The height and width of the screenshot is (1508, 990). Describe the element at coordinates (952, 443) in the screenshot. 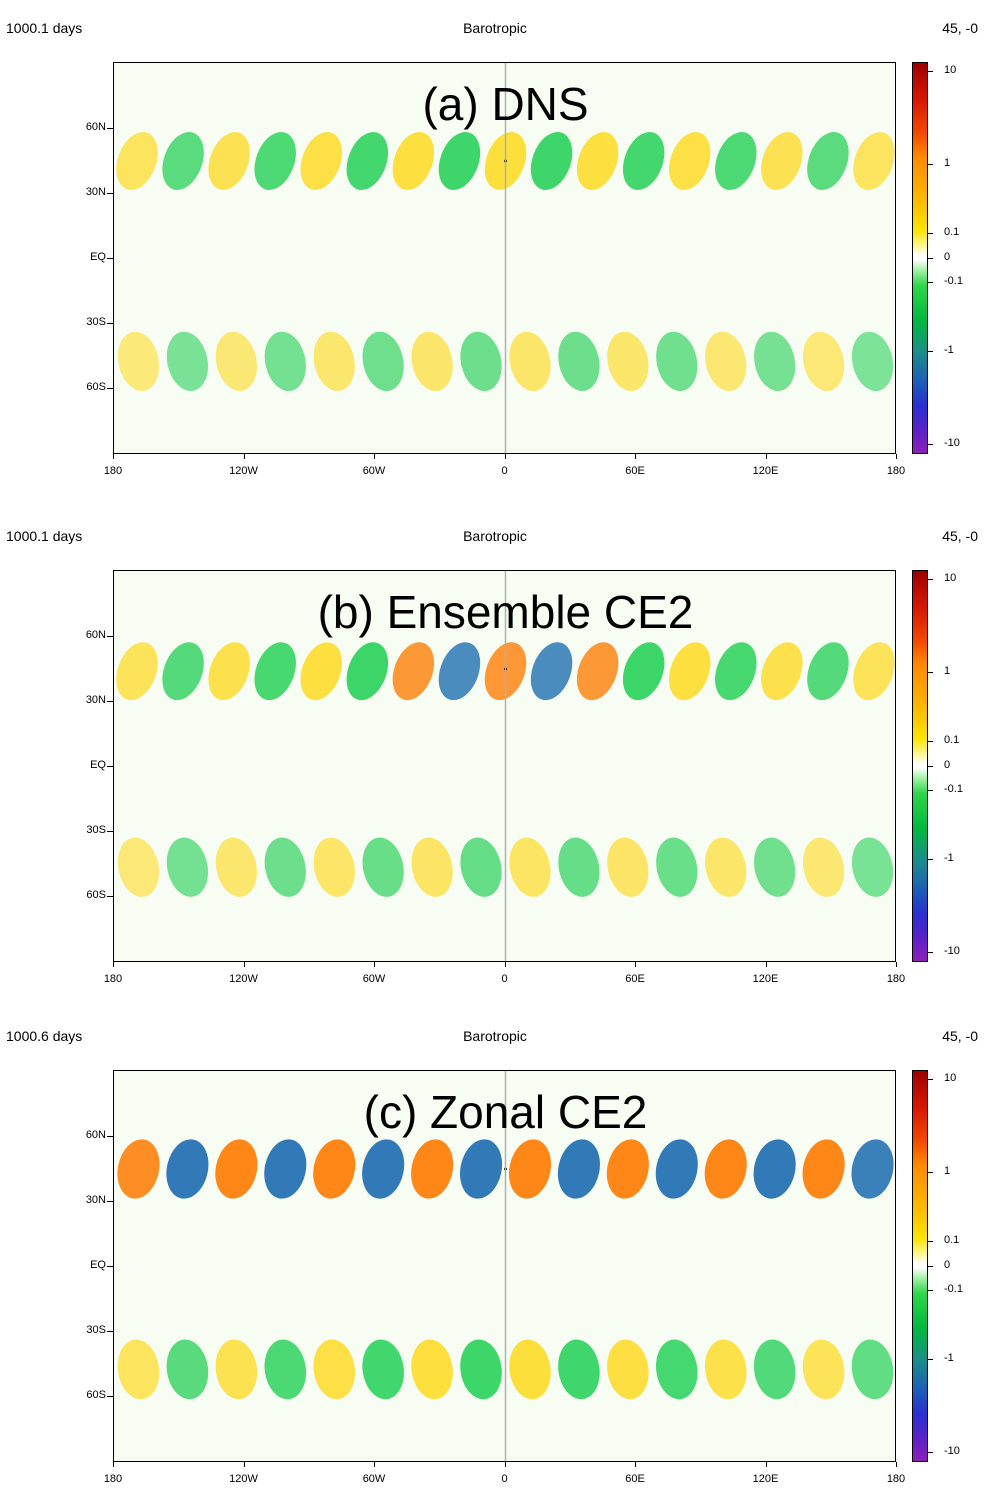

I see `colorbar-tick-label: -10` at that location.